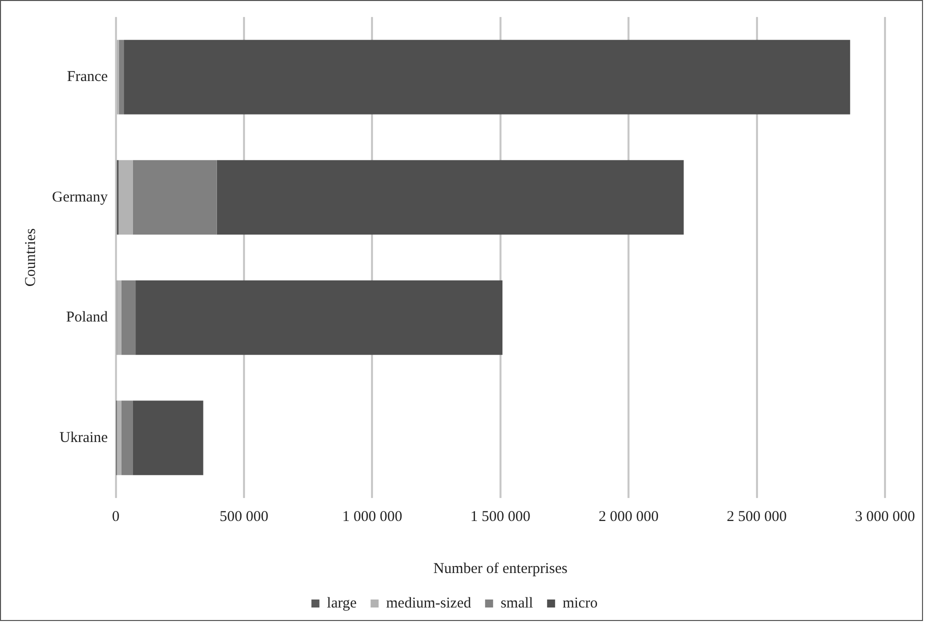 Image resolution: width=925 pixels, height=623 pixels. What do you see at coordinates (500, 516) in the screenshot?
I see `x-tick-label: 1 500 000` at bounding box center [500, 516].